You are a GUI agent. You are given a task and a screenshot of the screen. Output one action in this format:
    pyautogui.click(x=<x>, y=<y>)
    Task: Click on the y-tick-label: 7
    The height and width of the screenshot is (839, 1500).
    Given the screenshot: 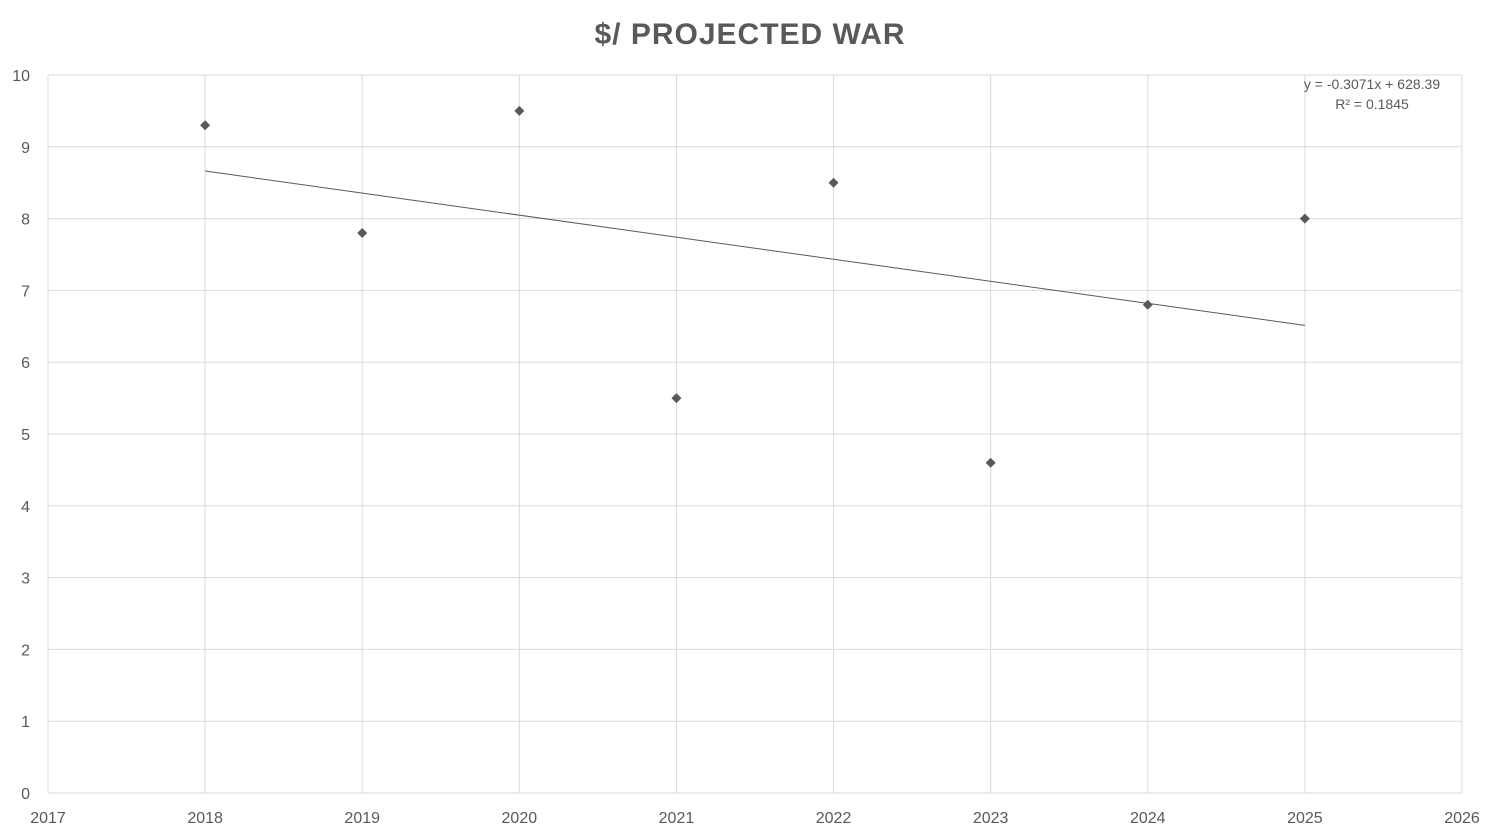 What is the action you would take?
    pyautogui.click(x=25, y=291)
    